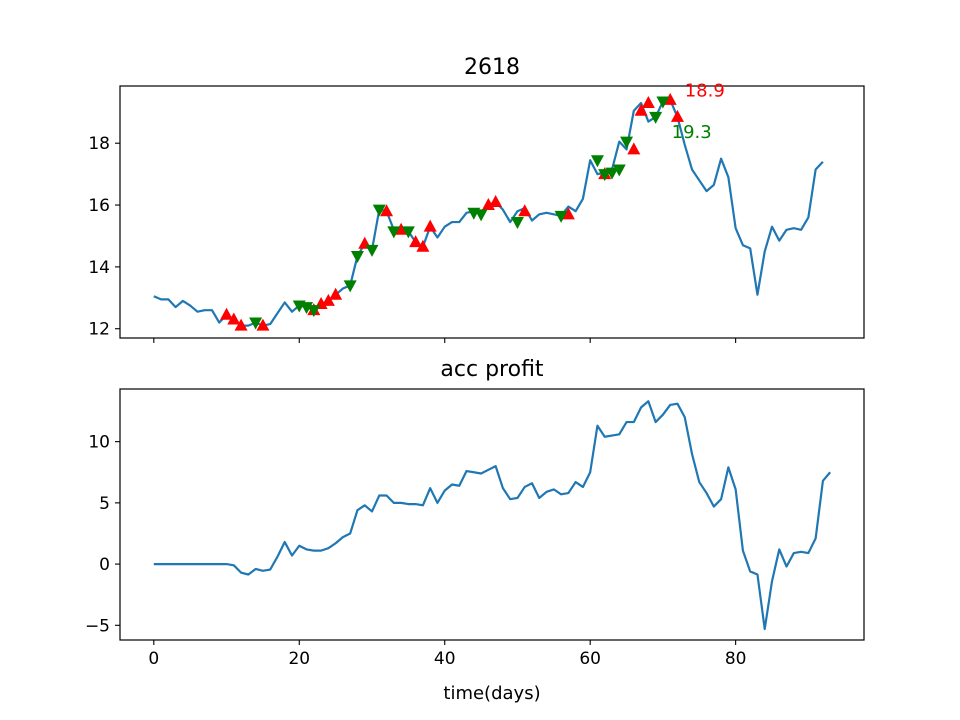  I want to click on value-annotation: 19.3, so click(692, 132).